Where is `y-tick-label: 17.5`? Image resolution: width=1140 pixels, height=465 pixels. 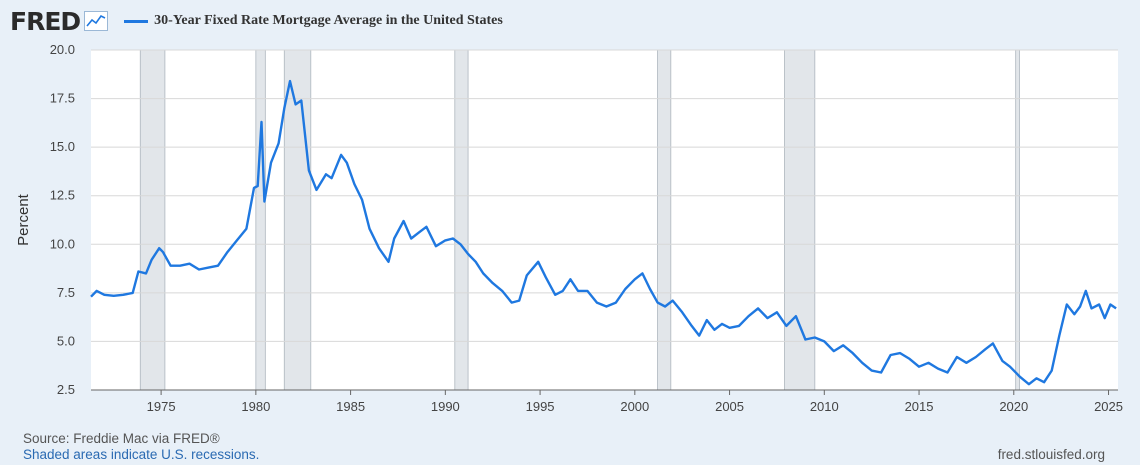 y-tick-label: 17.5 is located at coordinates (62, 98).